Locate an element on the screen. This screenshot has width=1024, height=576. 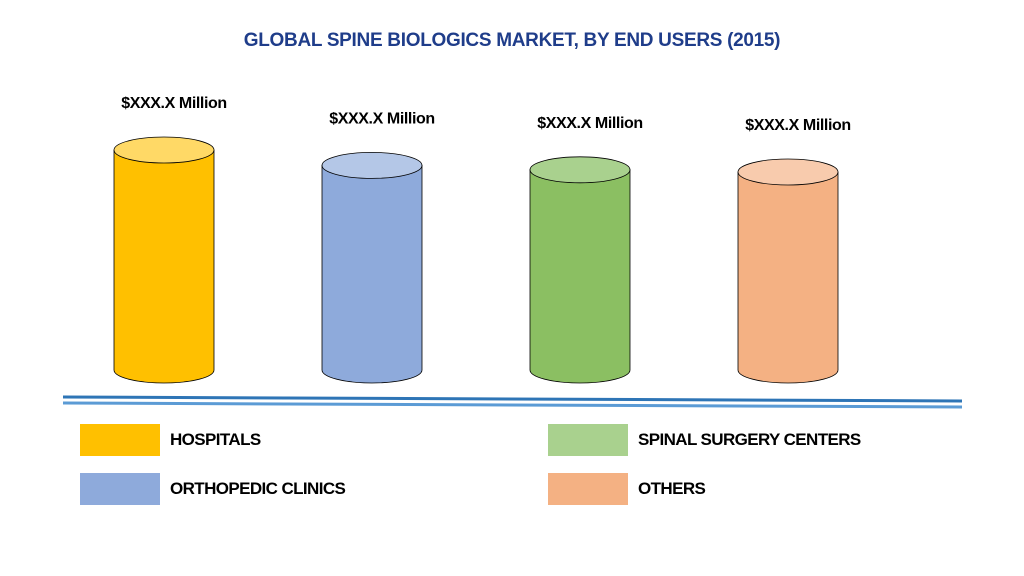
legend-item-hospitals: HOSPITALS is located at coordinates (170, 440).